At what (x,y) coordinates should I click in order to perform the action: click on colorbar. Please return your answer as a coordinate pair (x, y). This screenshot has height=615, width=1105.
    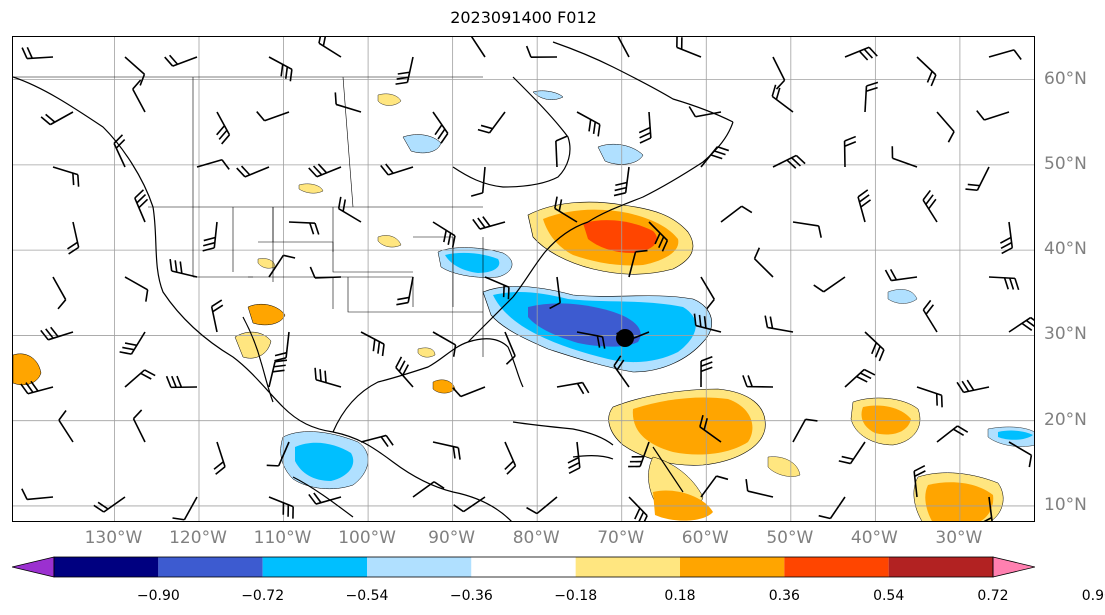
    Looking at the image, I should click on (523, 567).